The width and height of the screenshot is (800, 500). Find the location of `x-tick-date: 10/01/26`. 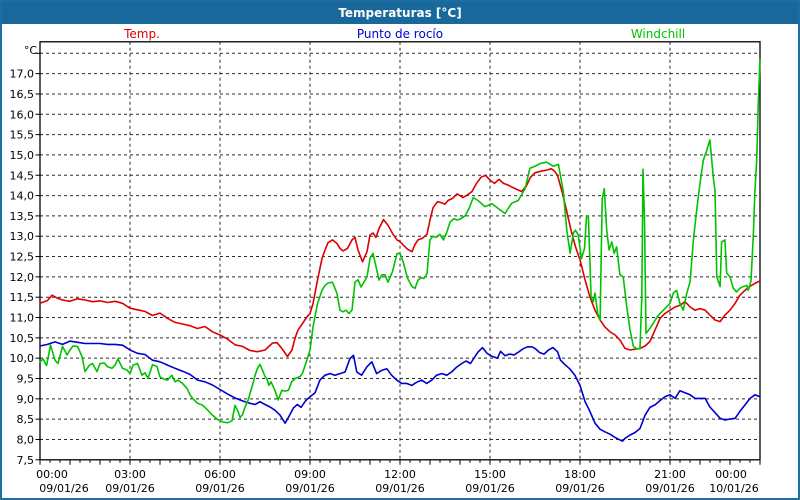

x-tick-date: 10/01/26 is located at coordinates (733, 488).